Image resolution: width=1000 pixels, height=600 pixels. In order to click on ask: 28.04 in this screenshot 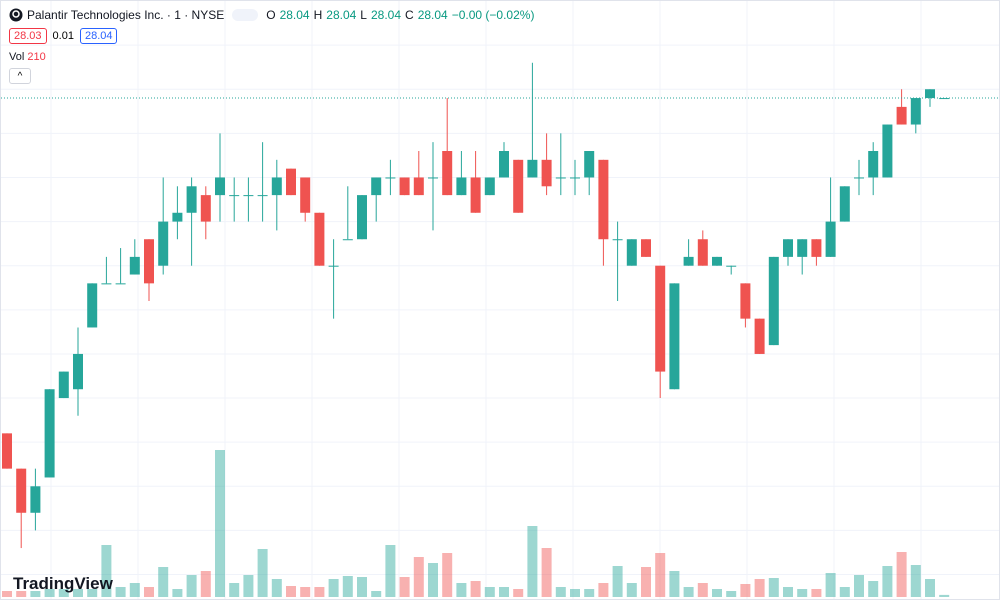, I will do `click(98, 36)`.